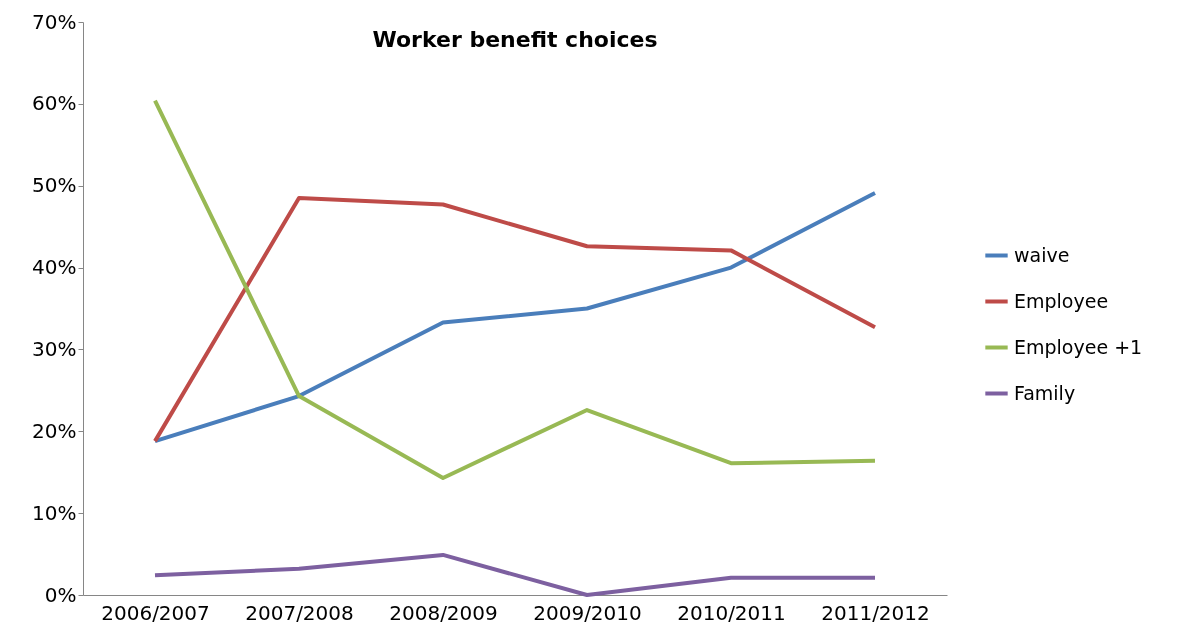  What do you see at coordinates (155, 612) in the screenshot?
I see `x-tick-label: 2006/2007` at bounding box center [155, 612].